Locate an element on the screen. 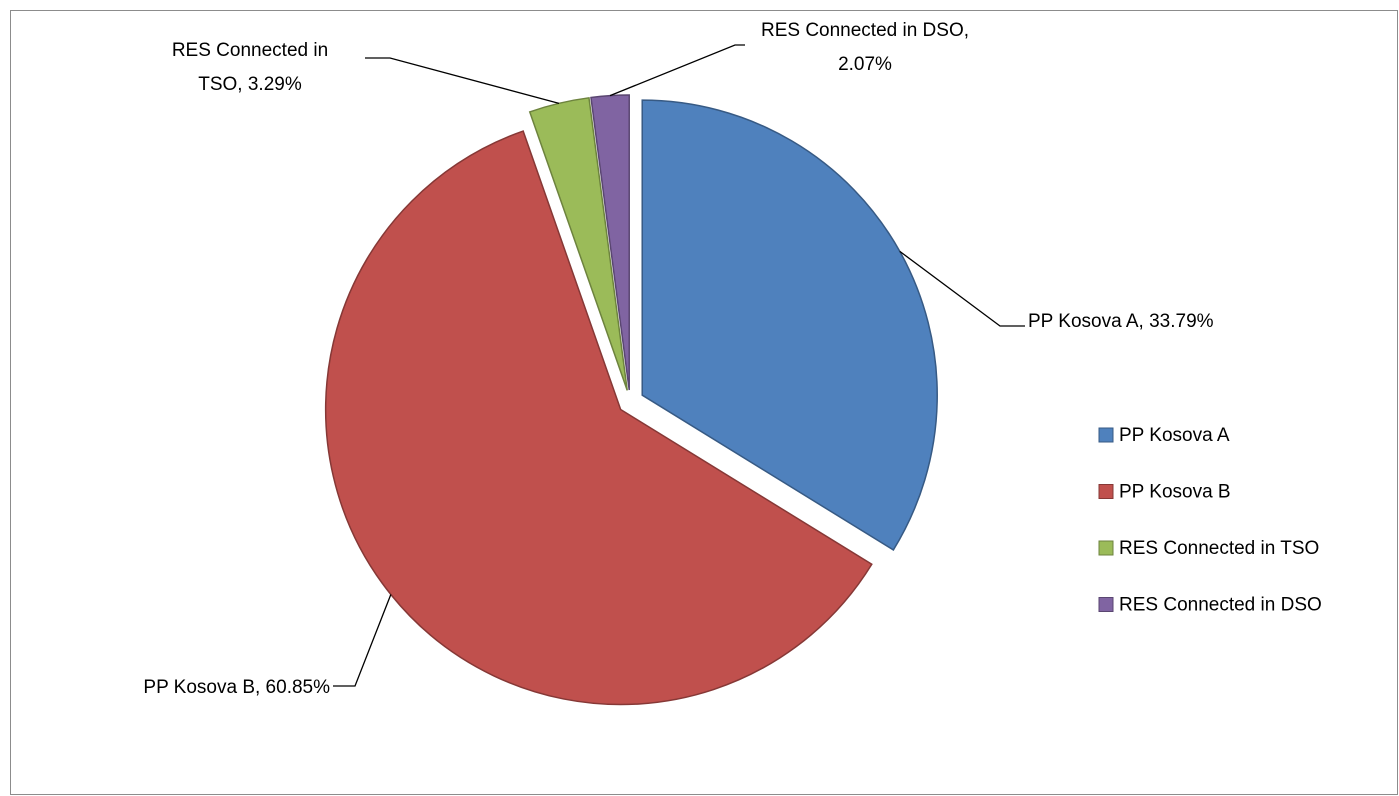 The image size is (1399, 796). legend-label: RES Connected in TSO is located at coordinates (1219, 548).